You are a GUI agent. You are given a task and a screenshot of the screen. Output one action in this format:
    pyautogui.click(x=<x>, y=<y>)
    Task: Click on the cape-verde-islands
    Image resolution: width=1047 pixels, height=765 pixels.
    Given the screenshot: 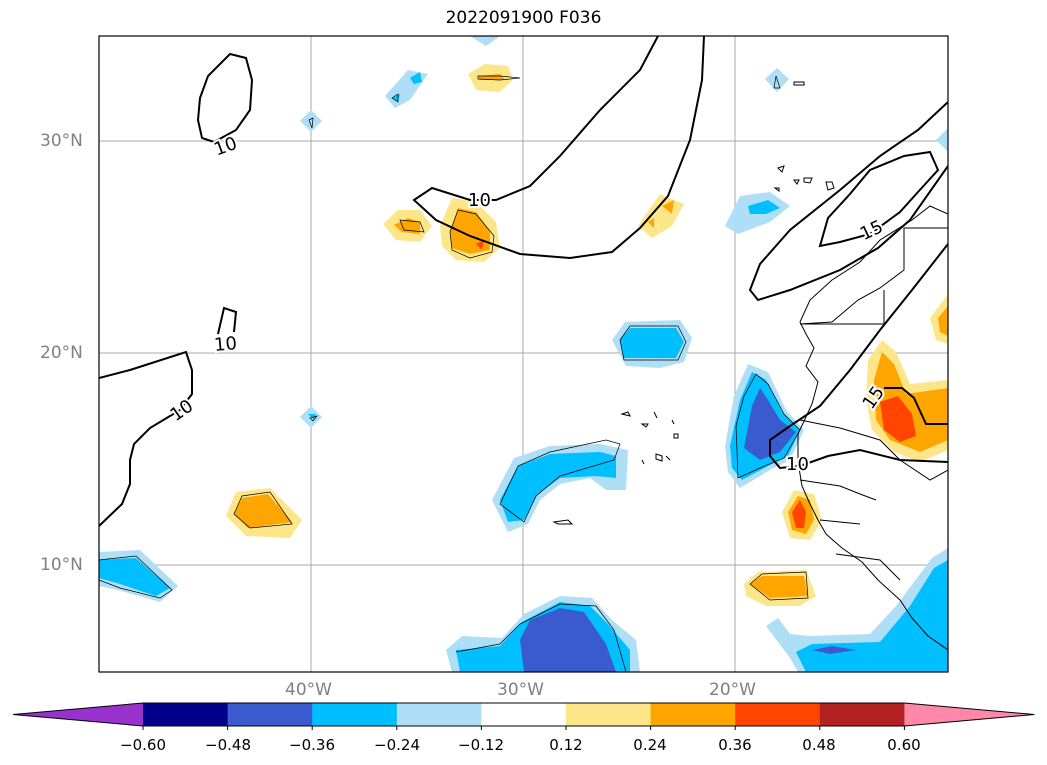 What is the action you would take?
    pyautogui.click(x=649, y=438)
    